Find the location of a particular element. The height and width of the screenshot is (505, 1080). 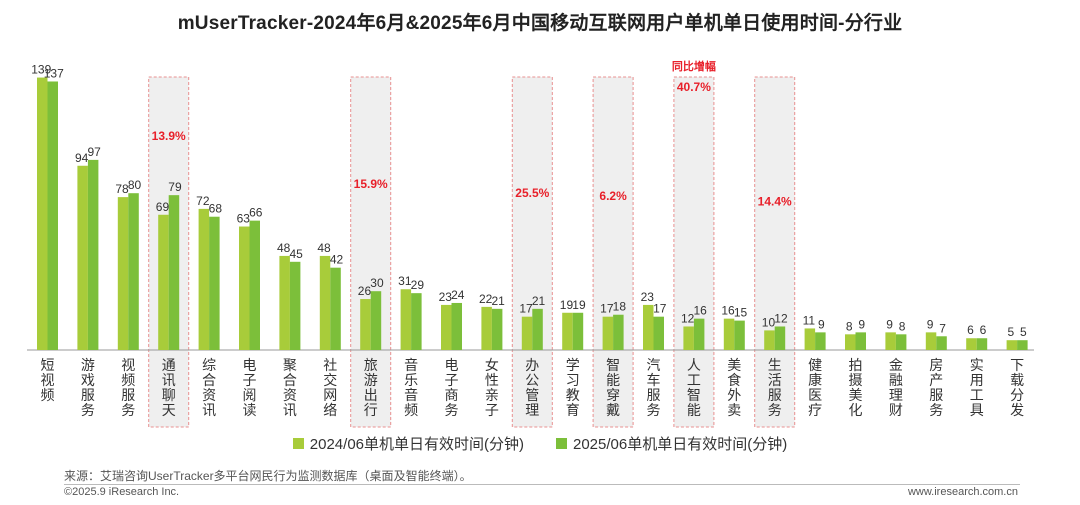

category-label: 游戏服务 is located at coordinates (88, 388).